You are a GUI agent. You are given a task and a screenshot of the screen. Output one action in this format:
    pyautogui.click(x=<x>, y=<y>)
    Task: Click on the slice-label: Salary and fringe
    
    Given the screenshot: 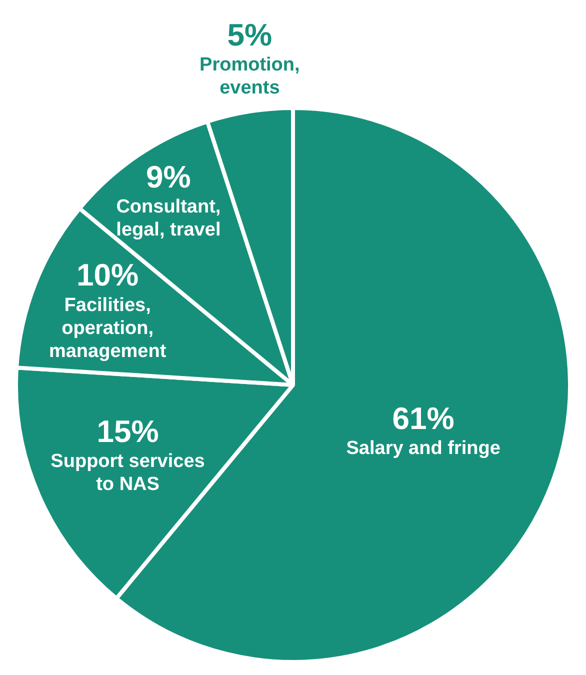 What is the action you would take?
    pyautogui.click(x=423, y=449)
    